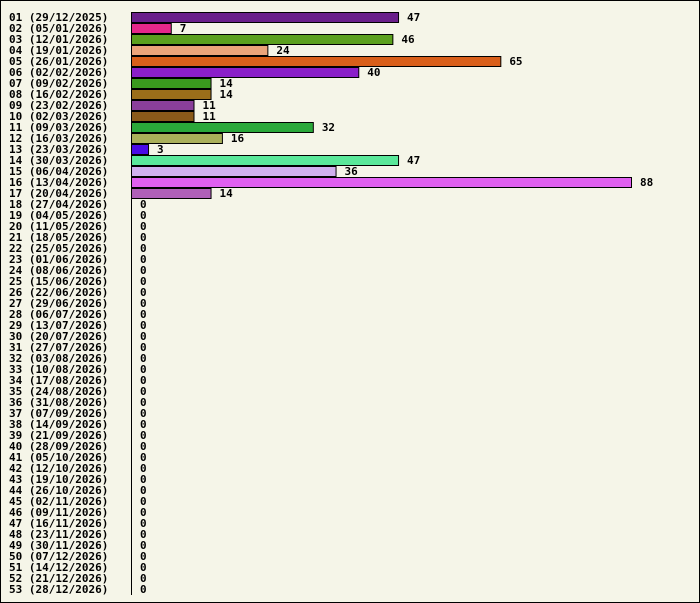  I want to click on category-label: 23 (01/06/2026), so click(58, 259).